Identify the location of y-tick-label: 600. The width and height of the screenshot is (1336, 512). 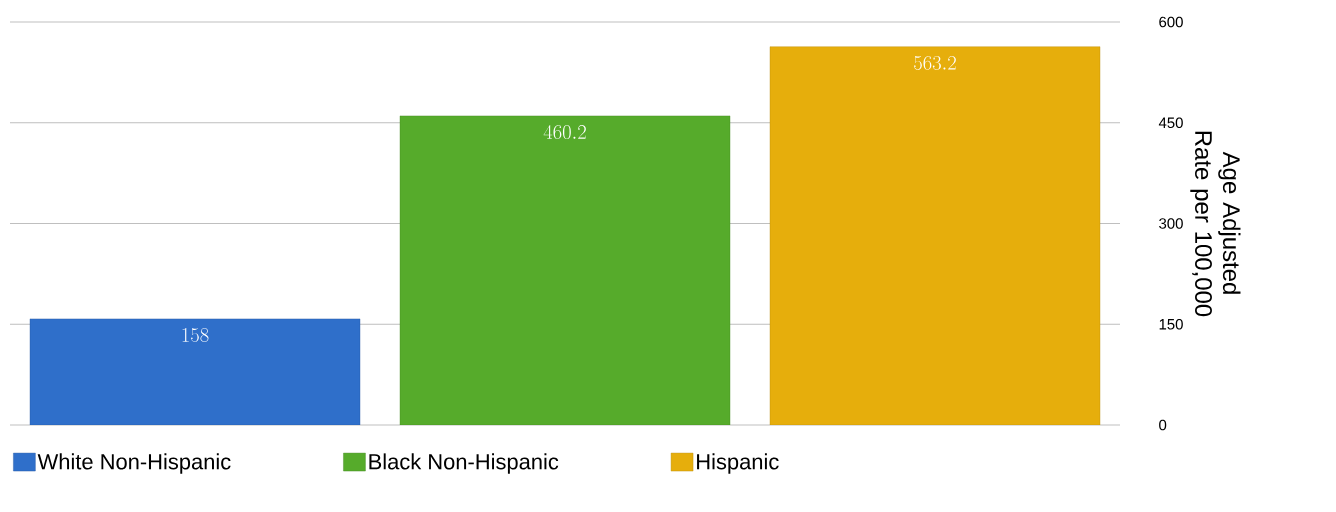
(1171, 22).